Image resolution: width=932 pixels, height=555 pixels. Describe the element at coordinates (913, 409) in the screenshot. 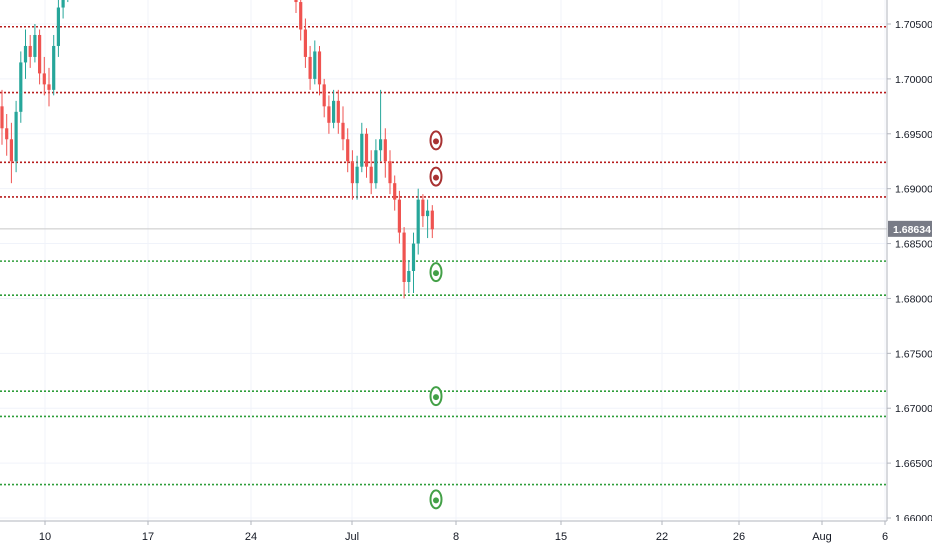

I see `price-tick-label: 1.67000` at that location.